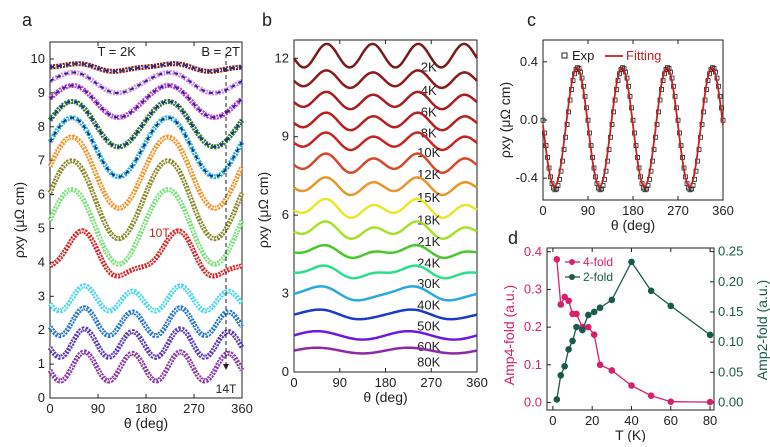  What do you see at coordinates (159, 233) in the screenshot?
I see `field-annotation-10T: 10T` at bounding box center [159, 233].